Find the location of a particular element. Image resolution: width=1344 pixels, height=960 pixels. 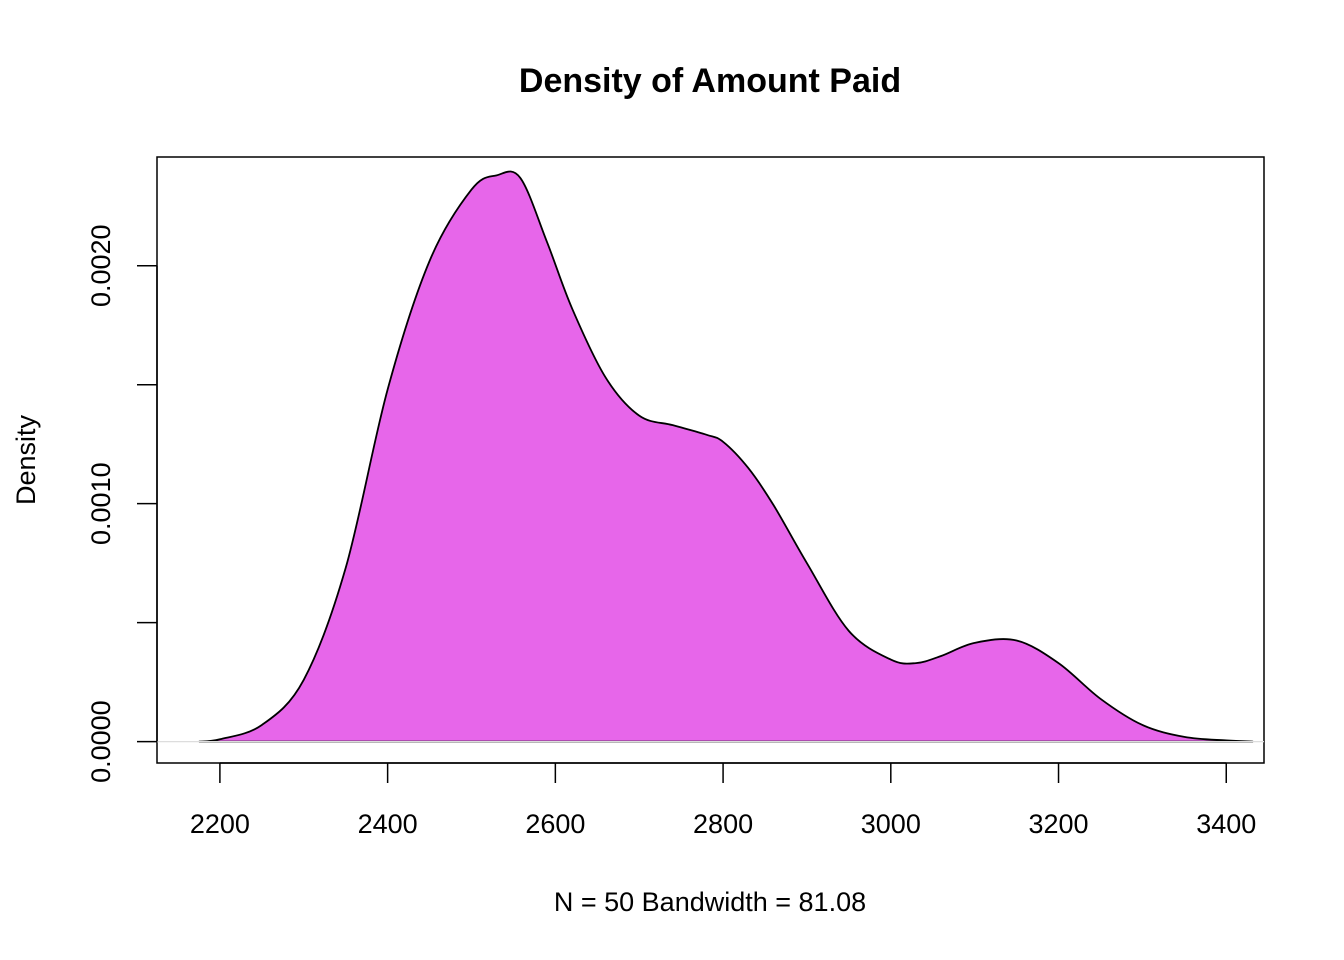

y-axis: 0.0000 0.0010 0.0020 is located at coordinates (122, 503).